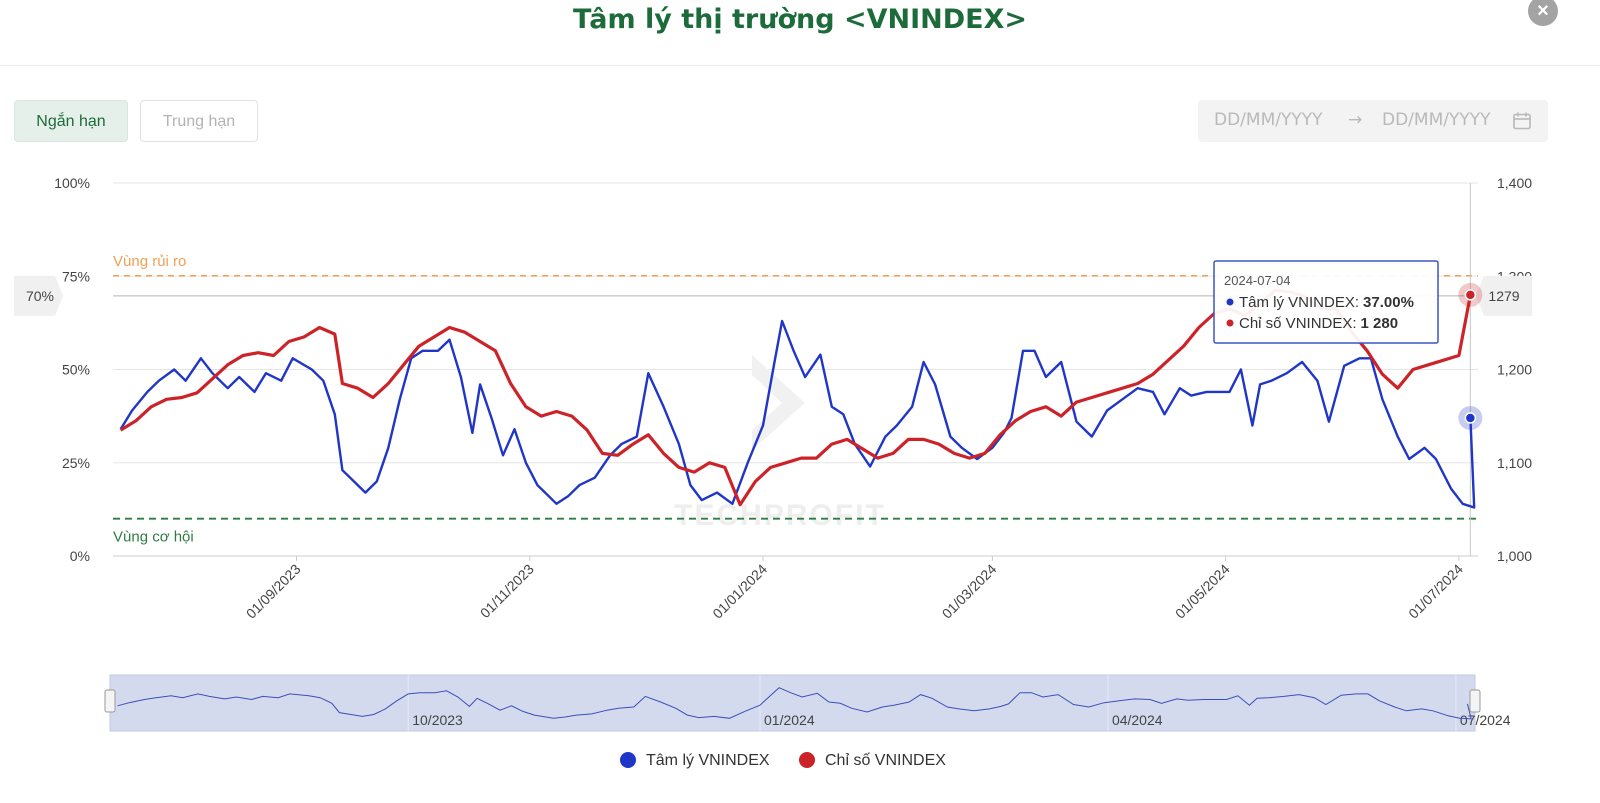  What do you see at coordinates (1514, 556) in the screenshot?
I see `right-axis-tick-label: 1,000` at bounding box center [1514, 556].